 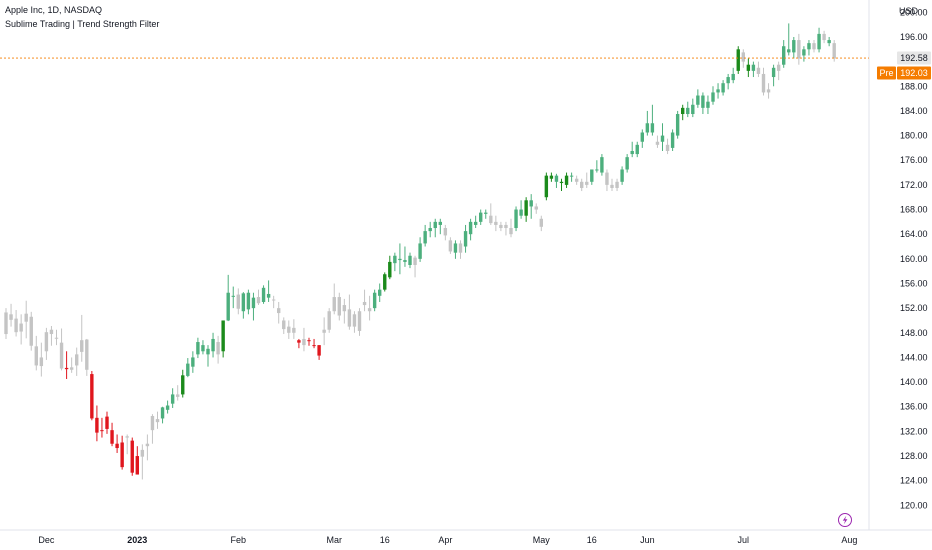 I want to click on y-tick-label: 200.00, so click(x=914, y=12).